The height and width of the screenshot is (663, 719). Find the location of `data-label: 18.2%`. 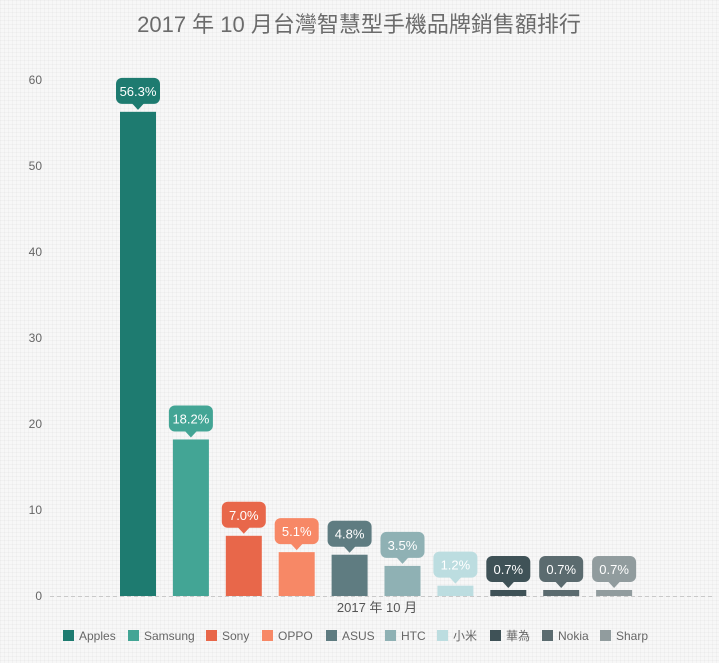

data-label: 18.2% is located at coordinates (190, 418).